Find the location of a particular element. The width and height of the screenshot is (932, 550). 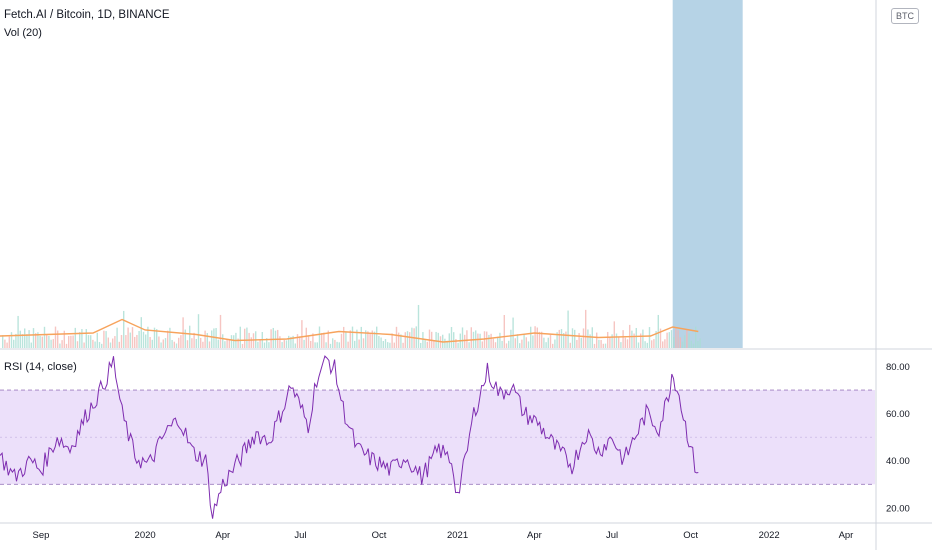

rsi-indicator-title: RSI (14, close) is located at coordinates (40, 367).